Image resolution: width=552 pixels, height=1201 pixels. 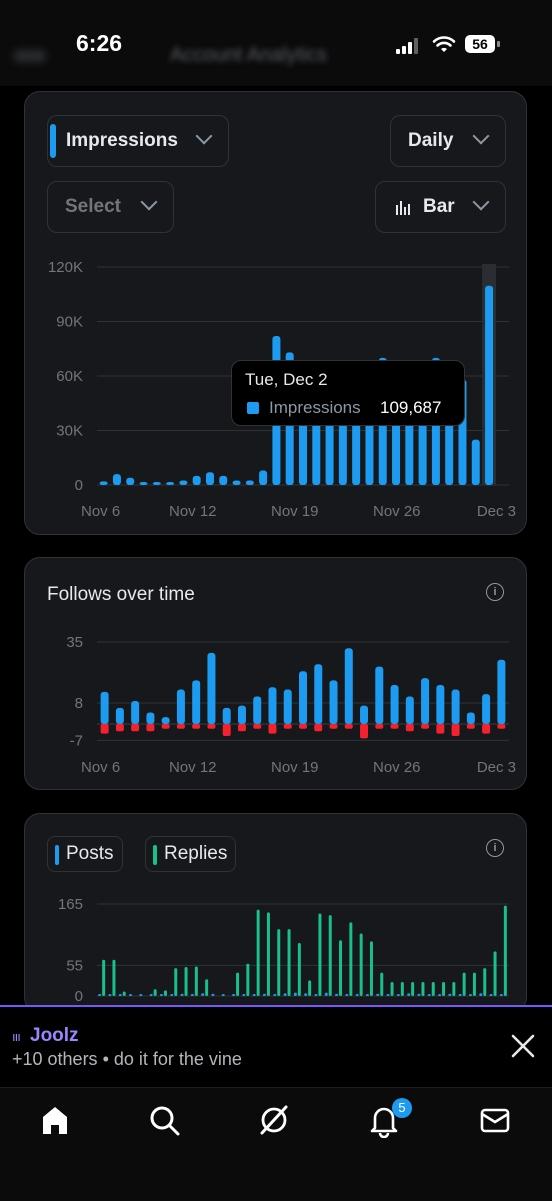 What do you see at coordinates (93, 206) in the screenshot?
I see `select-label: Select` at bounding box center [93, 206].